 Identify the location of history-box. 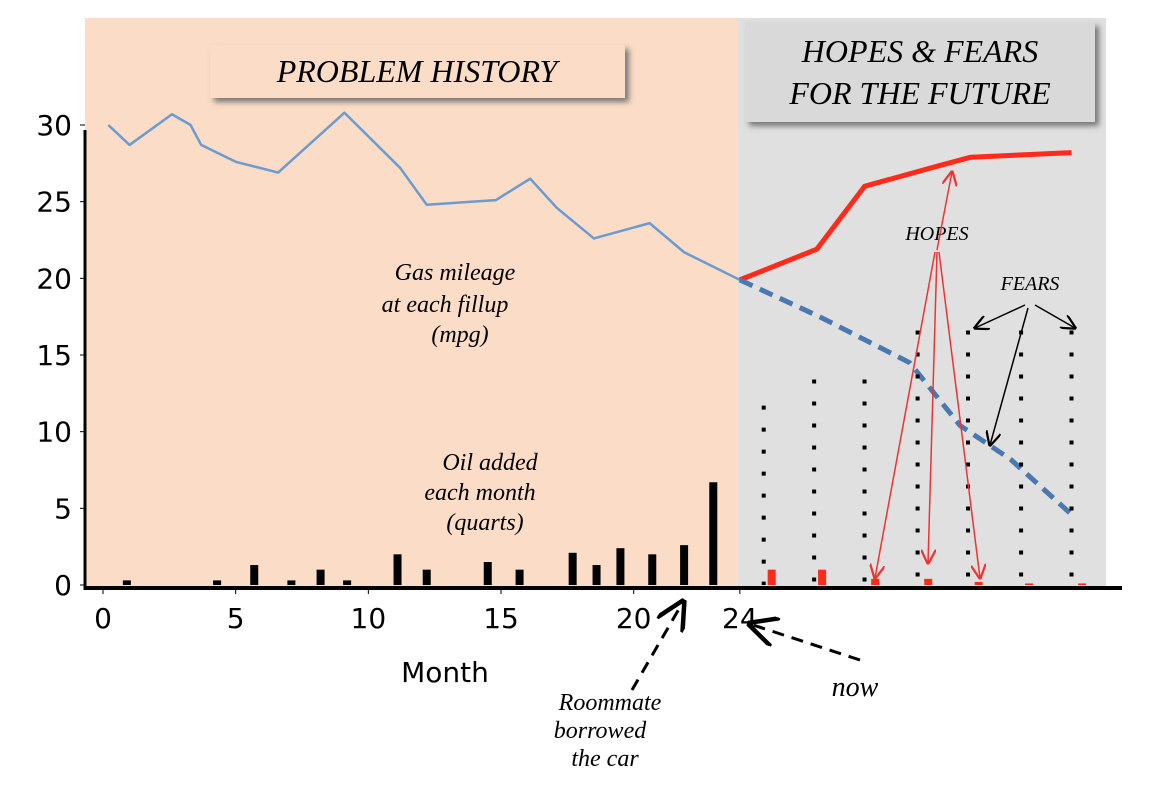
(417, 71).